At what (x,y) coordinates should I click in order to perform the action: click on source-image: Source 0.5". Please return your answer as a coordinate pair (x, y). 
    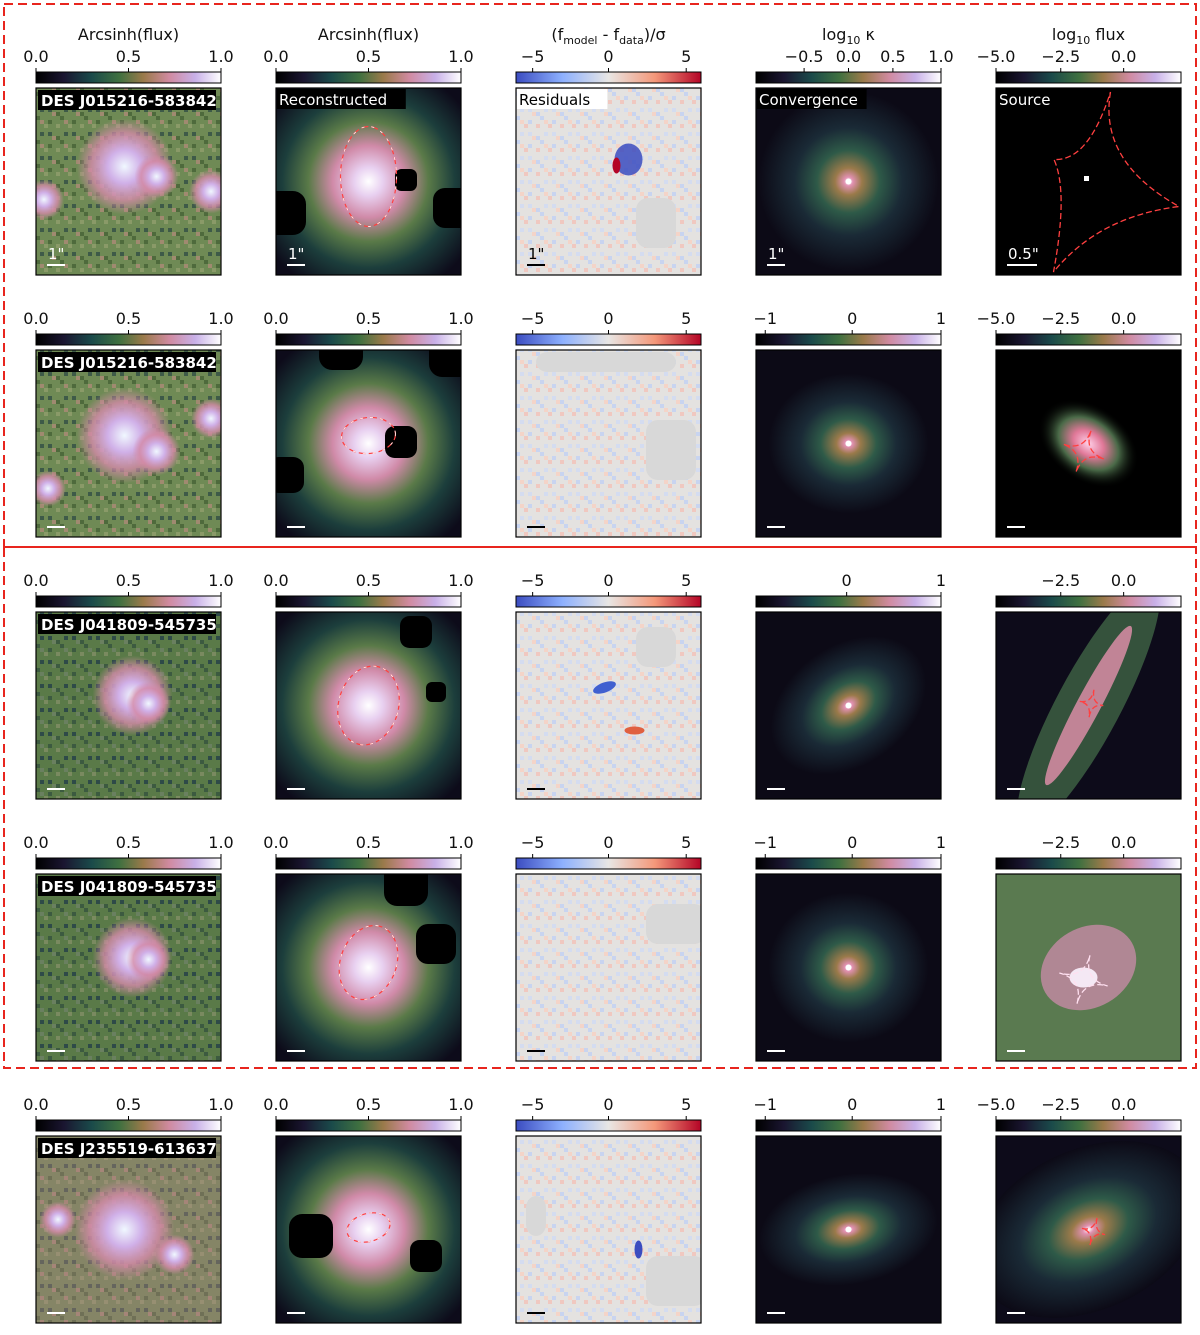
    Looking at the image, I should click on (1088, 181).